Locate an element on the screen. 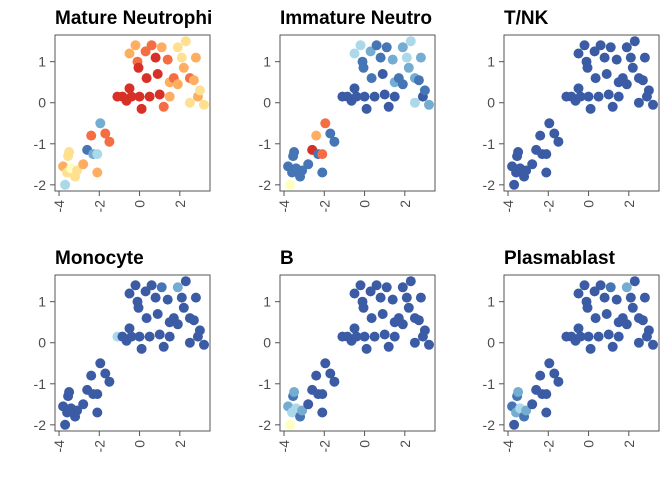 This screenshot has width=672, height=480. y-tick-label: 1 is located at coordinates (42, 302).